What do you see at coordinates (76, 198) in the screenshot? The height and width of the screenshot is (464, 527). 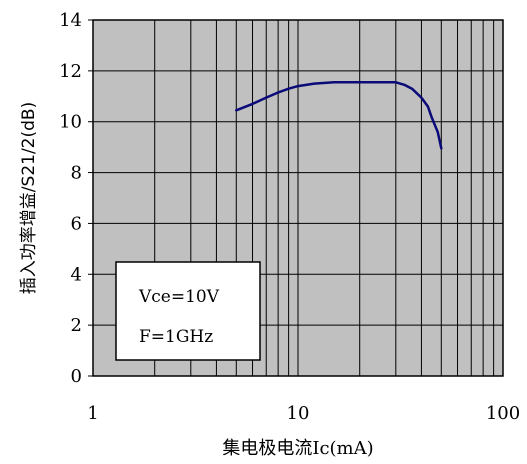 I see `y-axis-ticks: 0 2 4 6 8 10 12 14` at bounding box center [76, 198].